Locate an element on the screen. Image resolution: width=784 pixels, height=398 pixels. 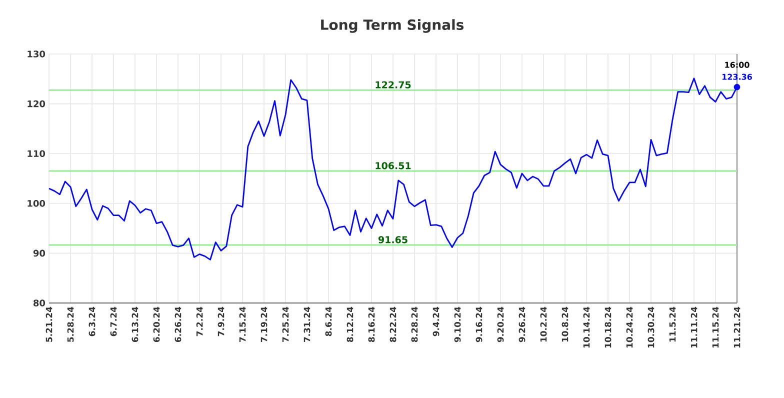
annotation: 123.36 is located at coordinates (737, 77).